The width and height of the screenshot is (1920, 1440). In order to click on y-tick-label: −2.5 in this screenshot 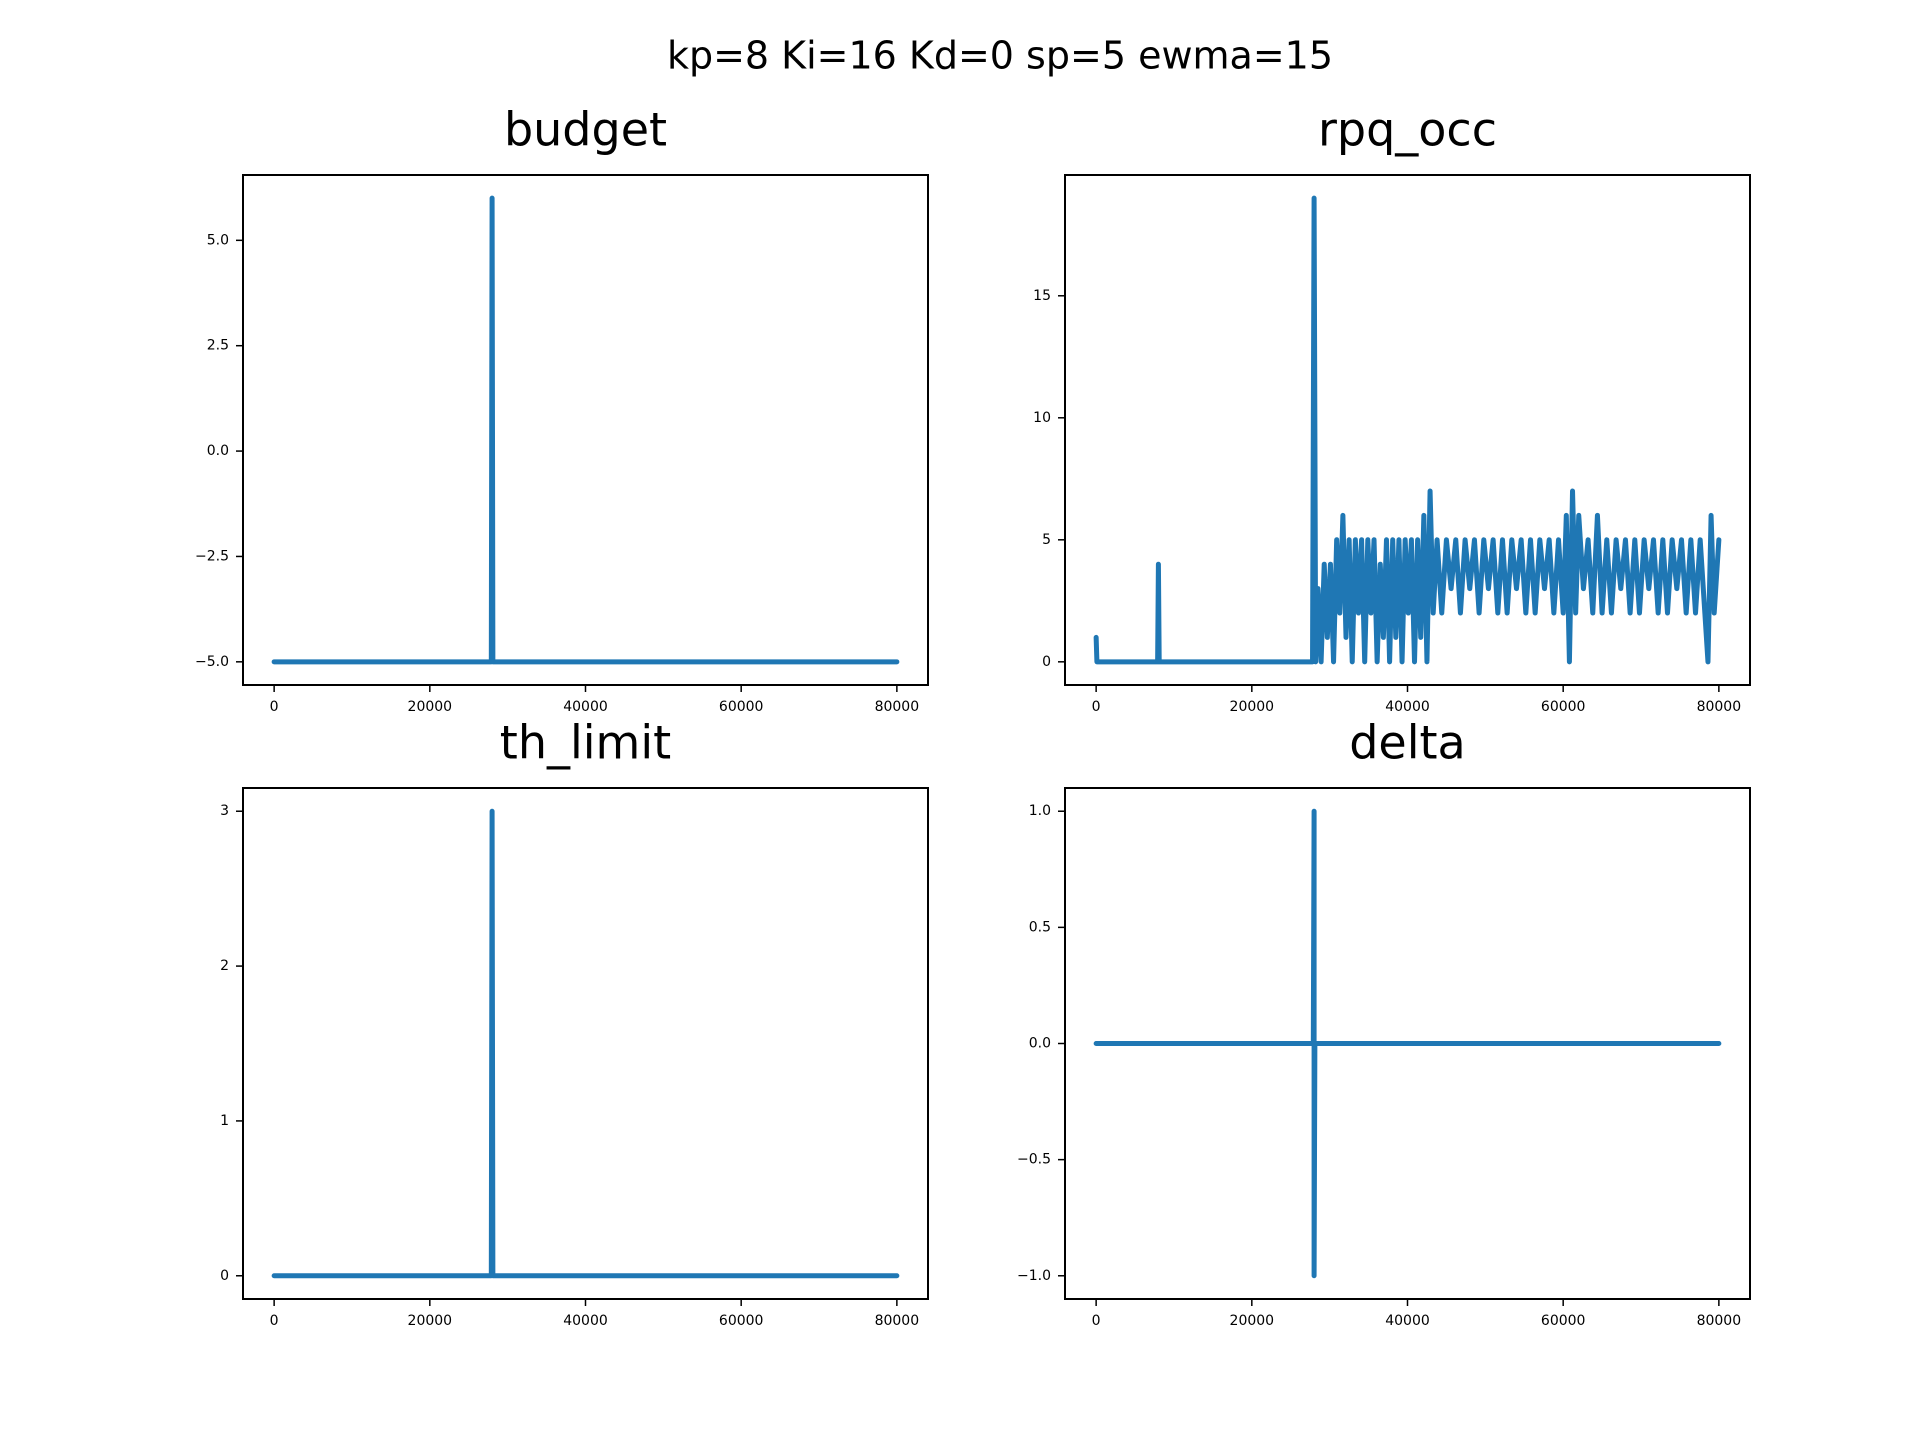, I will do `click(212, 556)`.